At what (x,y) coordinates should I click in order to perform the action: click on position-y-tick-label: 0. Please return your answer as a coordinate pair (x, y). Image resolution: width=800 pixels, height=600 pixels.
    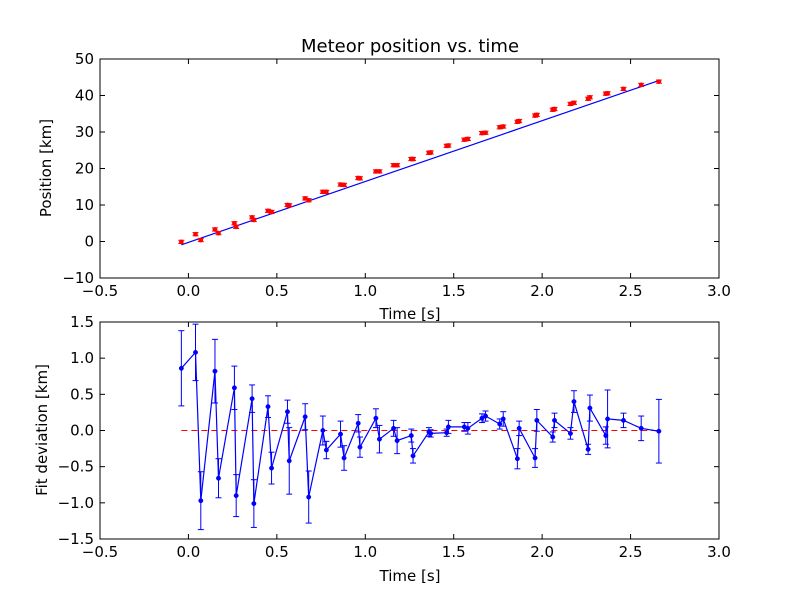
    Looking at the image, I should click on (89, 242).